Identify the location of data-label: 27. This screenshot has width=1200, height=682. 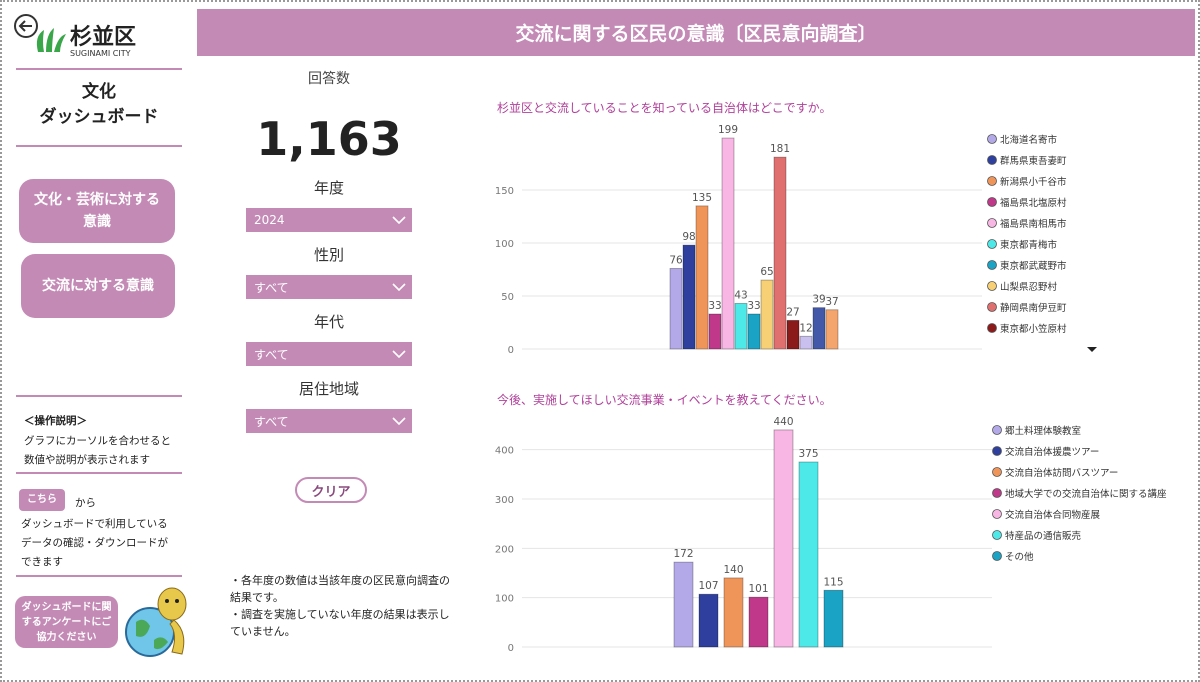
(792, 312).